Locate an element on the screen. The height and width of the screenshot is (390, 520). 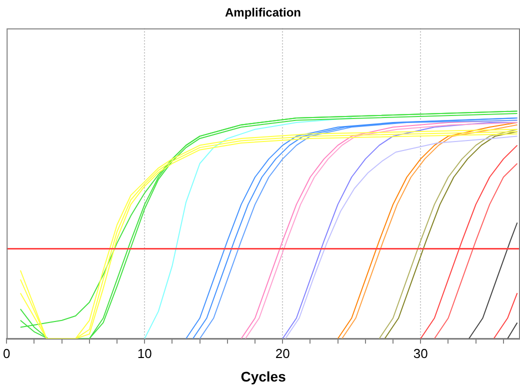
x-tick-label: 30 is located at coordinates (420, 353).